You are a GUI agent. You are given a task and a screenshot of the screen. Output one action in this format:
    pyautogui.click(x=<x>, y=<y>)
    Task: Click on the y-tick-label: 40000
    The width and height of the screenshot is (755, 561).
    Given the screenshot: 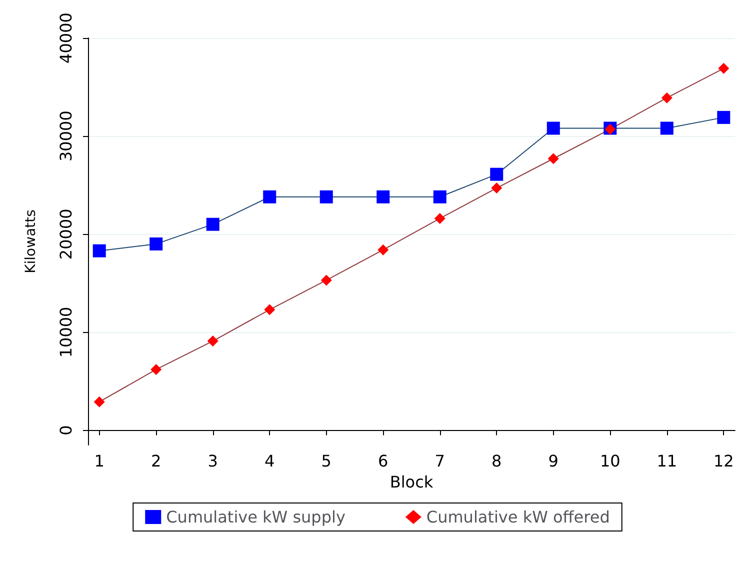 What is the action you would take?
    pyautogui.click(x=66, y=38)
    